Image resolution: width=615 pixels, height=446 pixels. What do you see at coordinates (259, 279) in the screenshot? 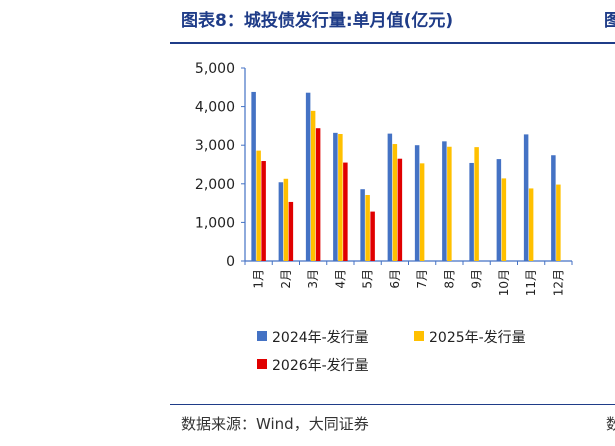
I see `x-category-label: 1月` at bounding box center [259, 279].